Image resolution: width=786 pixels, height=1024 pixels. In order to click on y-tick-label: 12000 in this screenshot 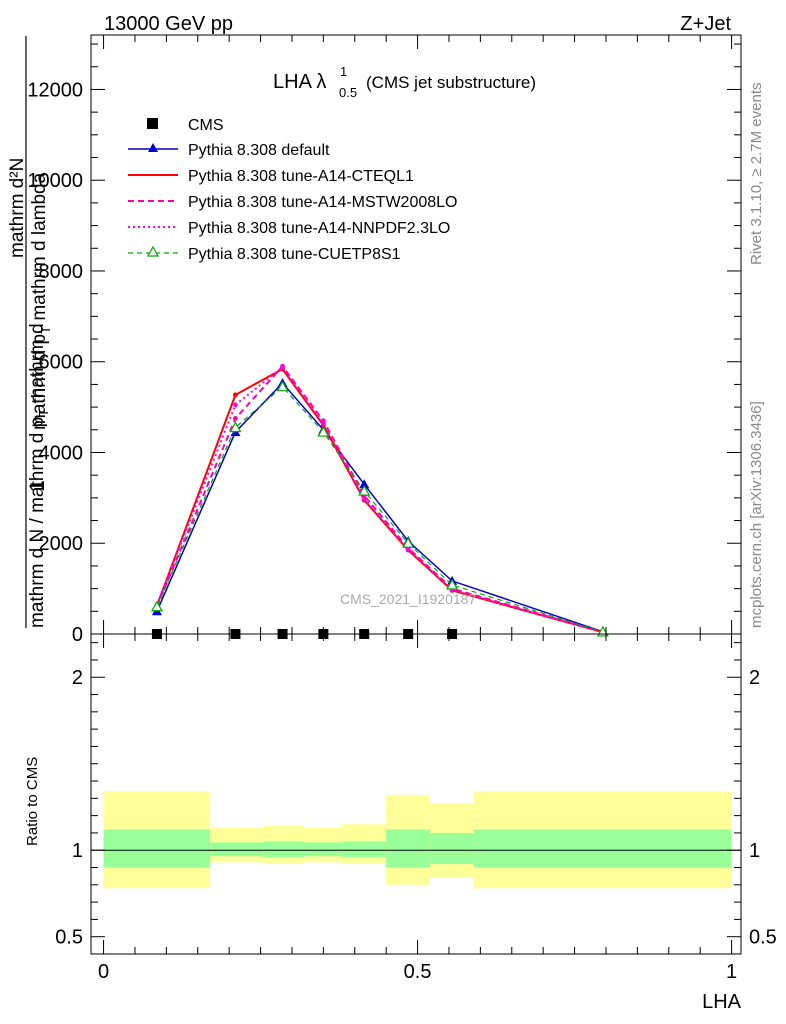, I will do `click(55, 90)`.